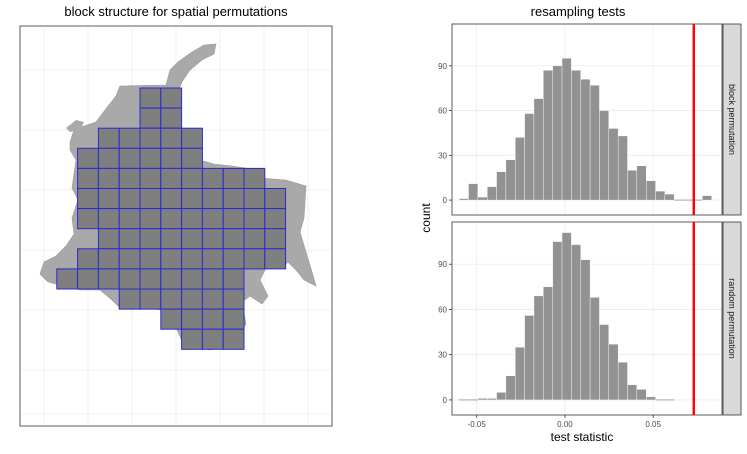  What do you see at coordinates (477, 424) in the screenshot?
I see `x-tick-label: -0.05` at bounding box center [477, 424].